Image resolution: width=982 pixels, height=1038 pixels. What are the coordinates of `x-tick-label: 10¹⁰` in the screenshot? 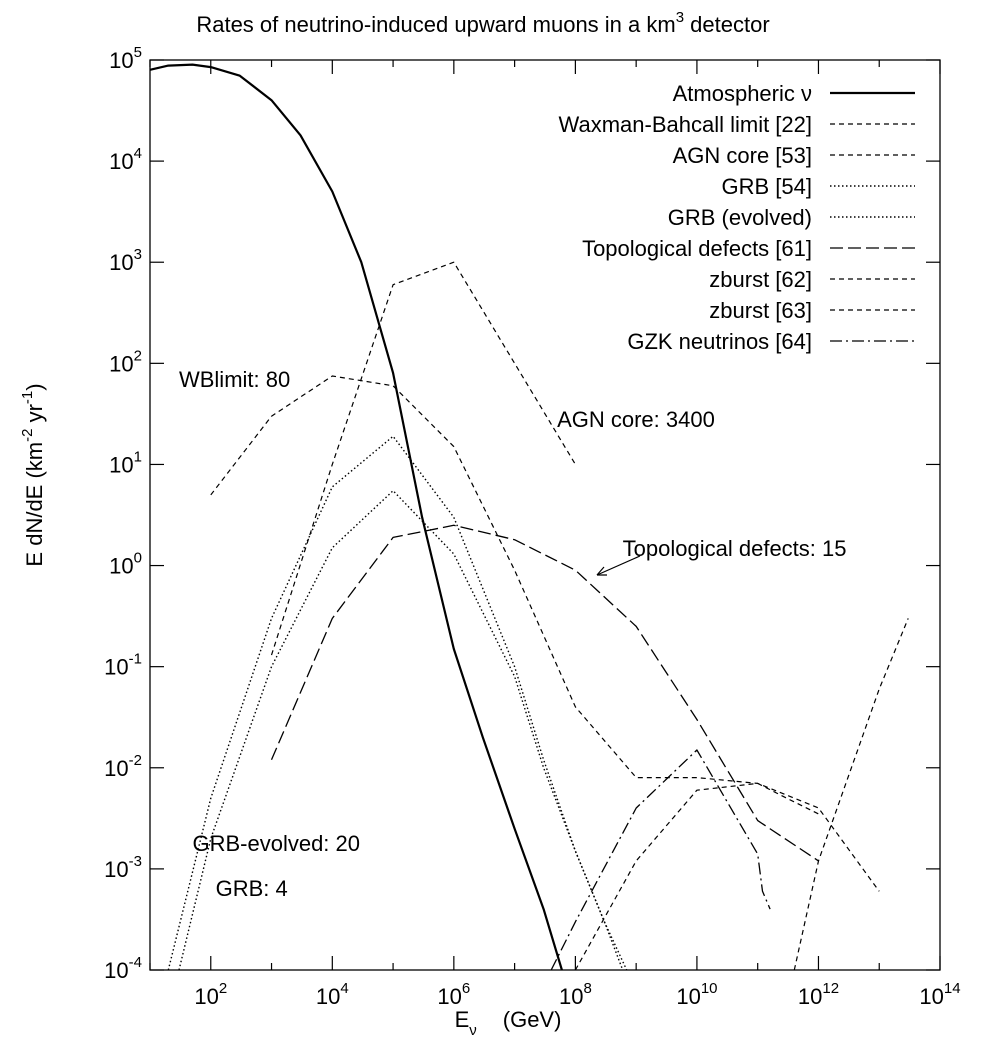 It's located at (696, 994).